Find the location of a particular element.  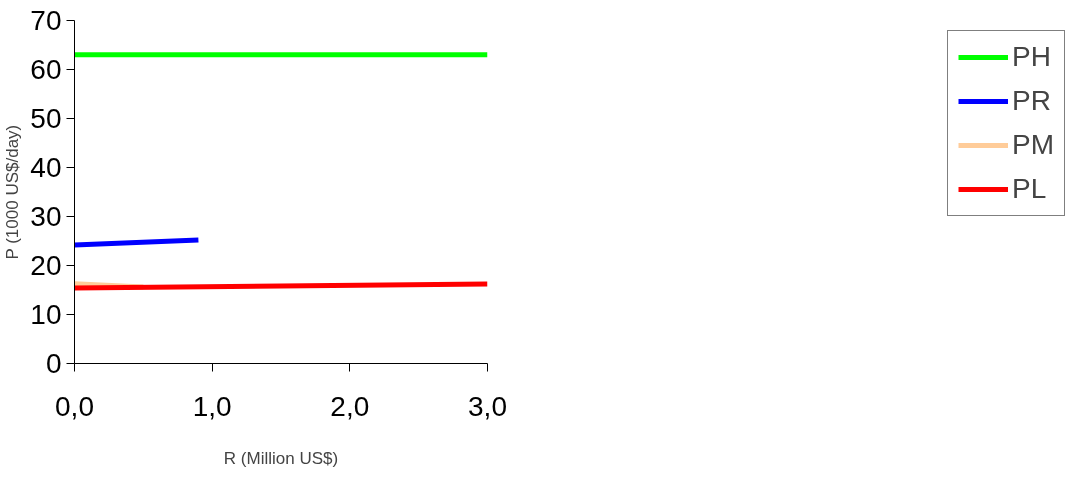

x-tick-label: 2,0 is located at coordinates (350, 406).